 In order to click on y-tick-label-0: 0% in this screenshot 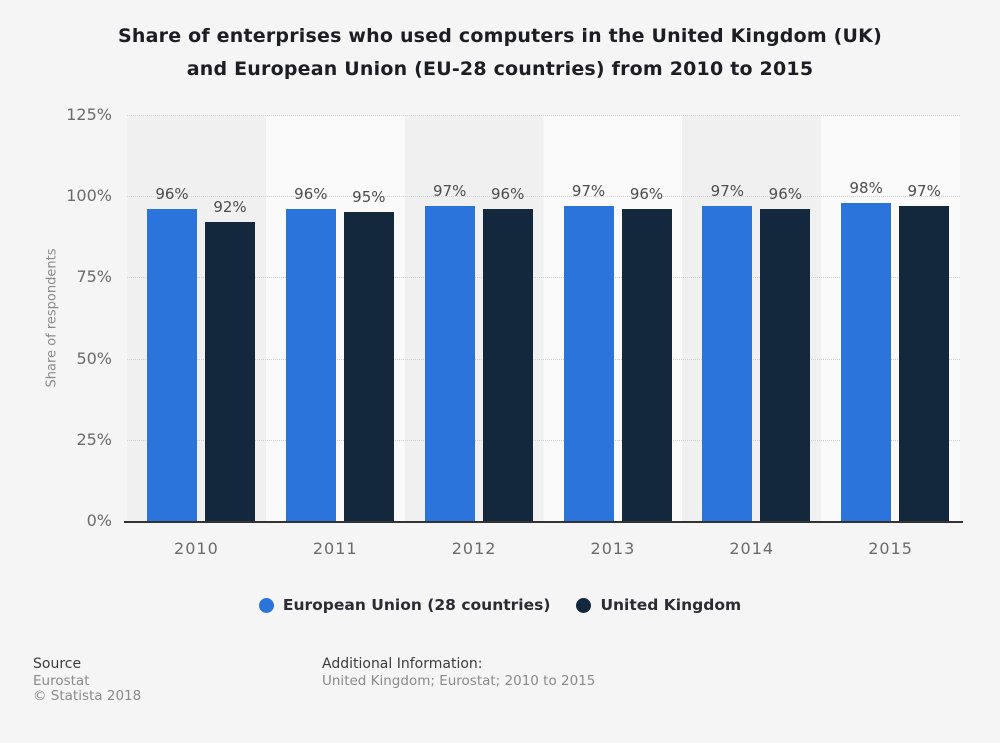, I will do `click(99, 520)`.